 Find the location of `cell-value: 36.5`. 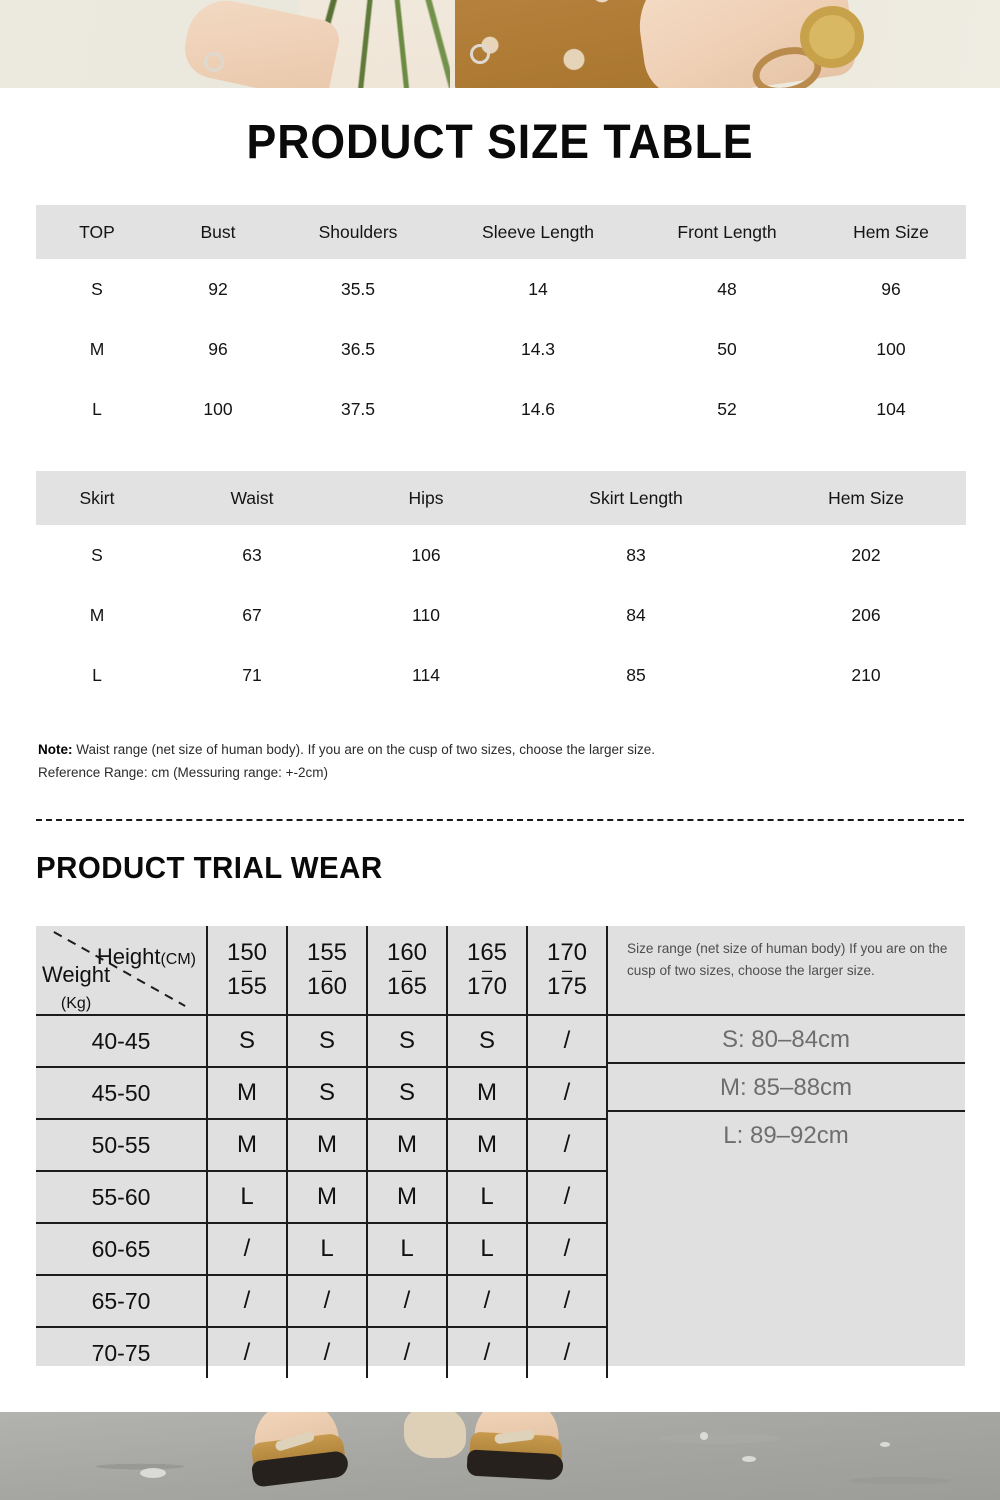

cell-value: 36.5 is located at coordinates (358, 349).